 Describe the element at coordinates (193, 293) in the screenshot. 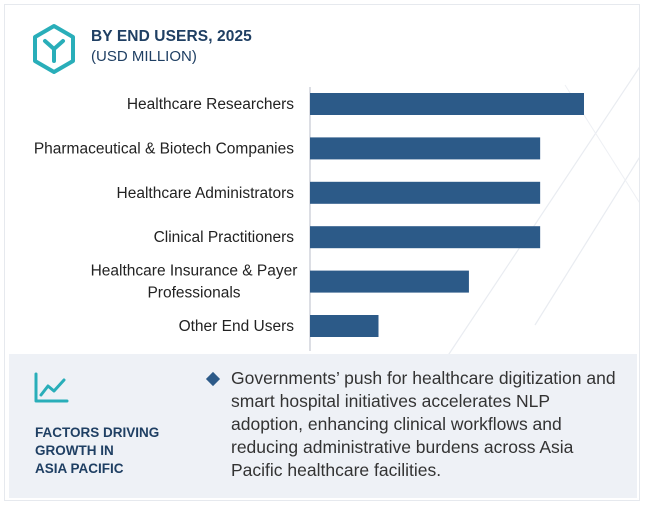

I see `category-label: Professionals` at that location.